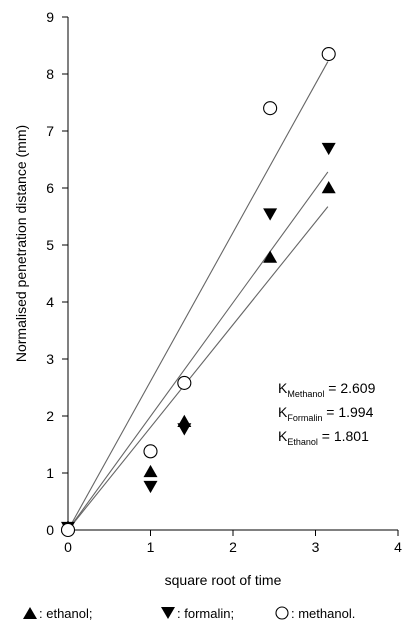 Image resolution: width=412 pixels, height=628 pixels. I want to click on x-tick-label: 1, so click(151, 547).